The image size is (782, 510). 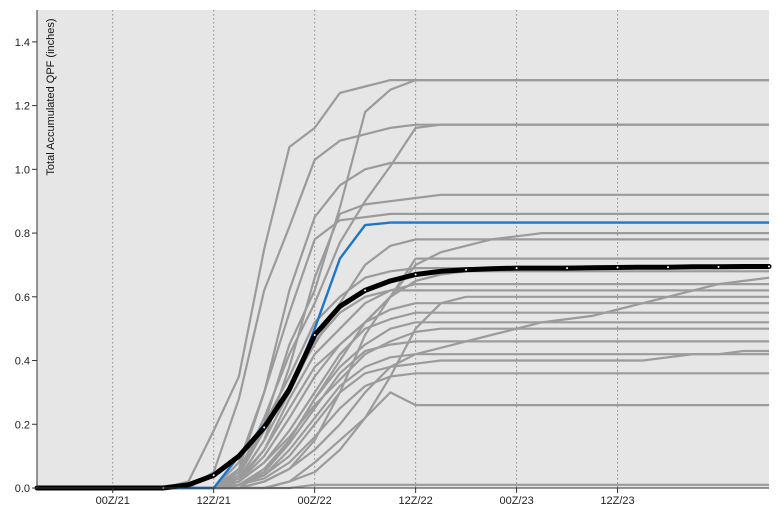 What do you see at coordinates (22, 298) in the screenshot?
I see `y-tick-label: 0.6` at bounding box center [22, 298].